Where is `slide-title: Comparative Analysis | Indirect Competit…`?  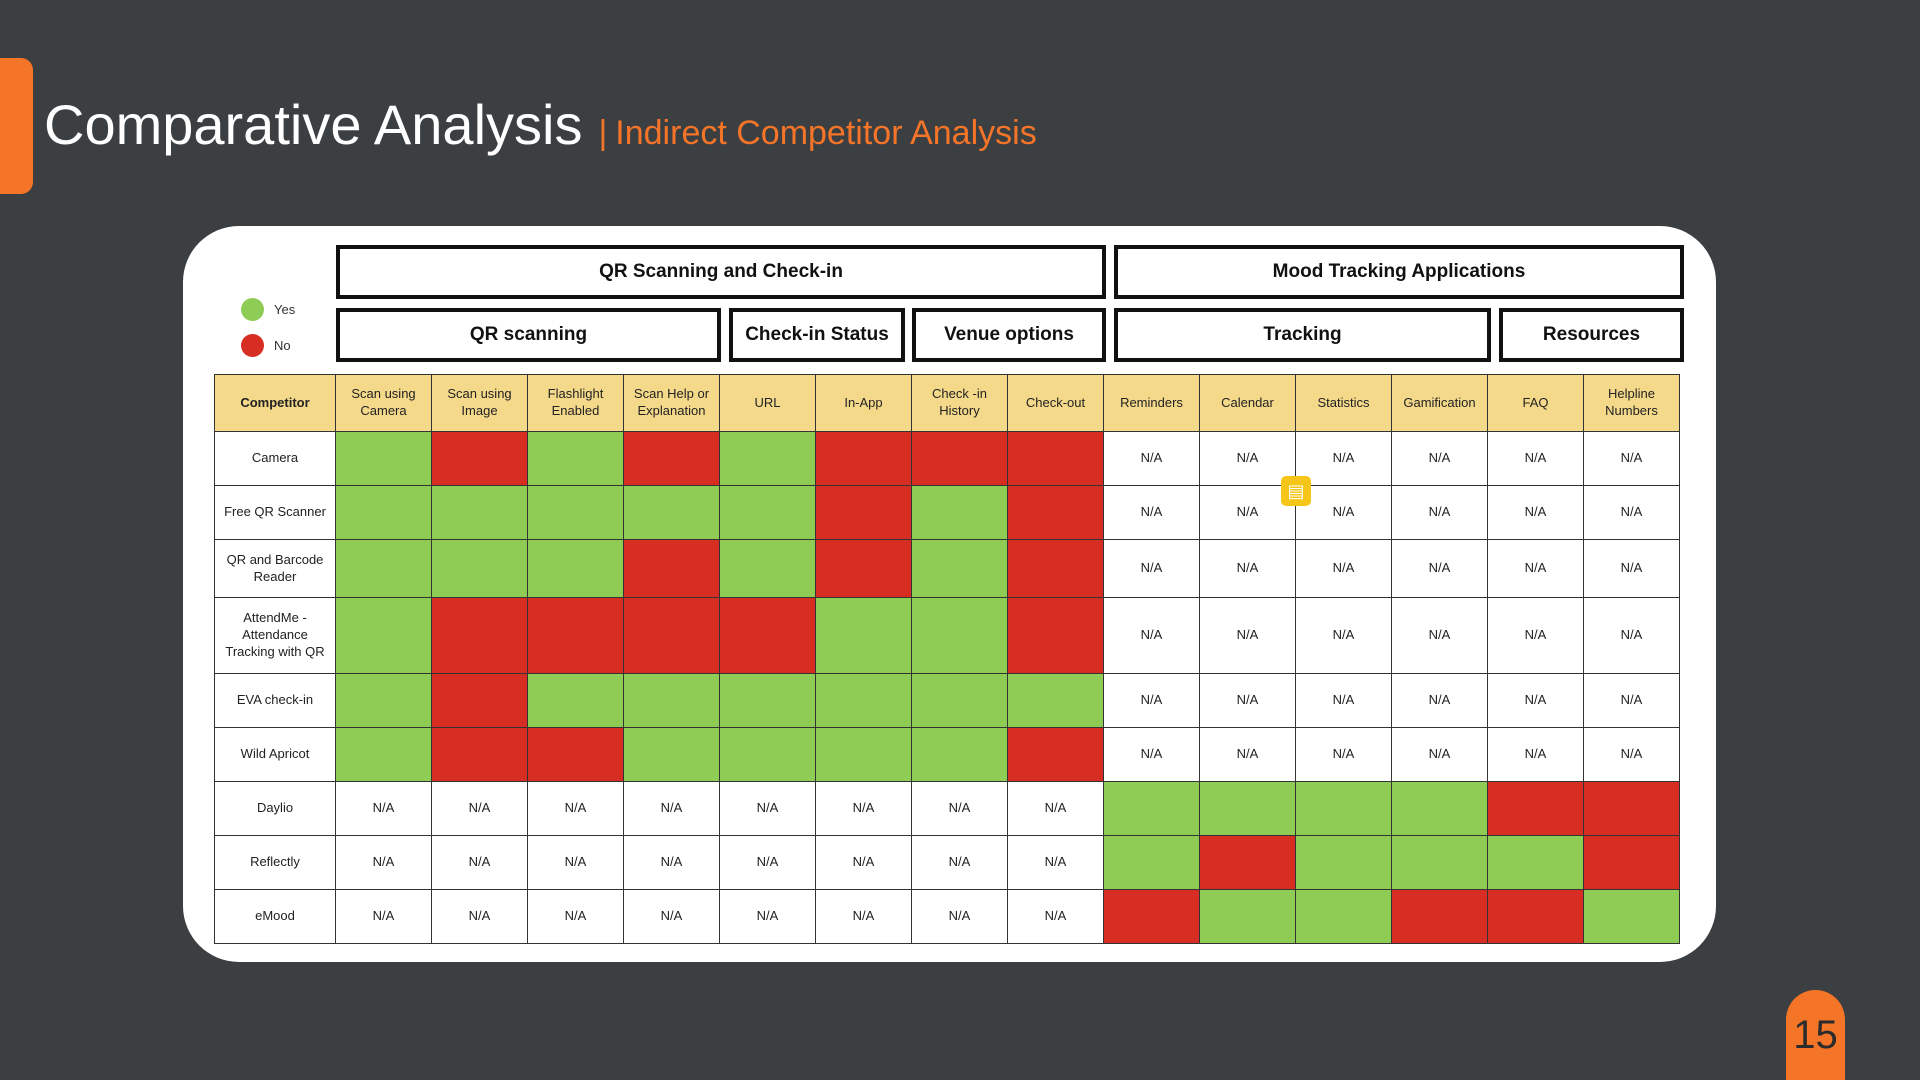 slide-title: Comparative Analysis | Indirect Competit… is located at coordinates (540, 127).